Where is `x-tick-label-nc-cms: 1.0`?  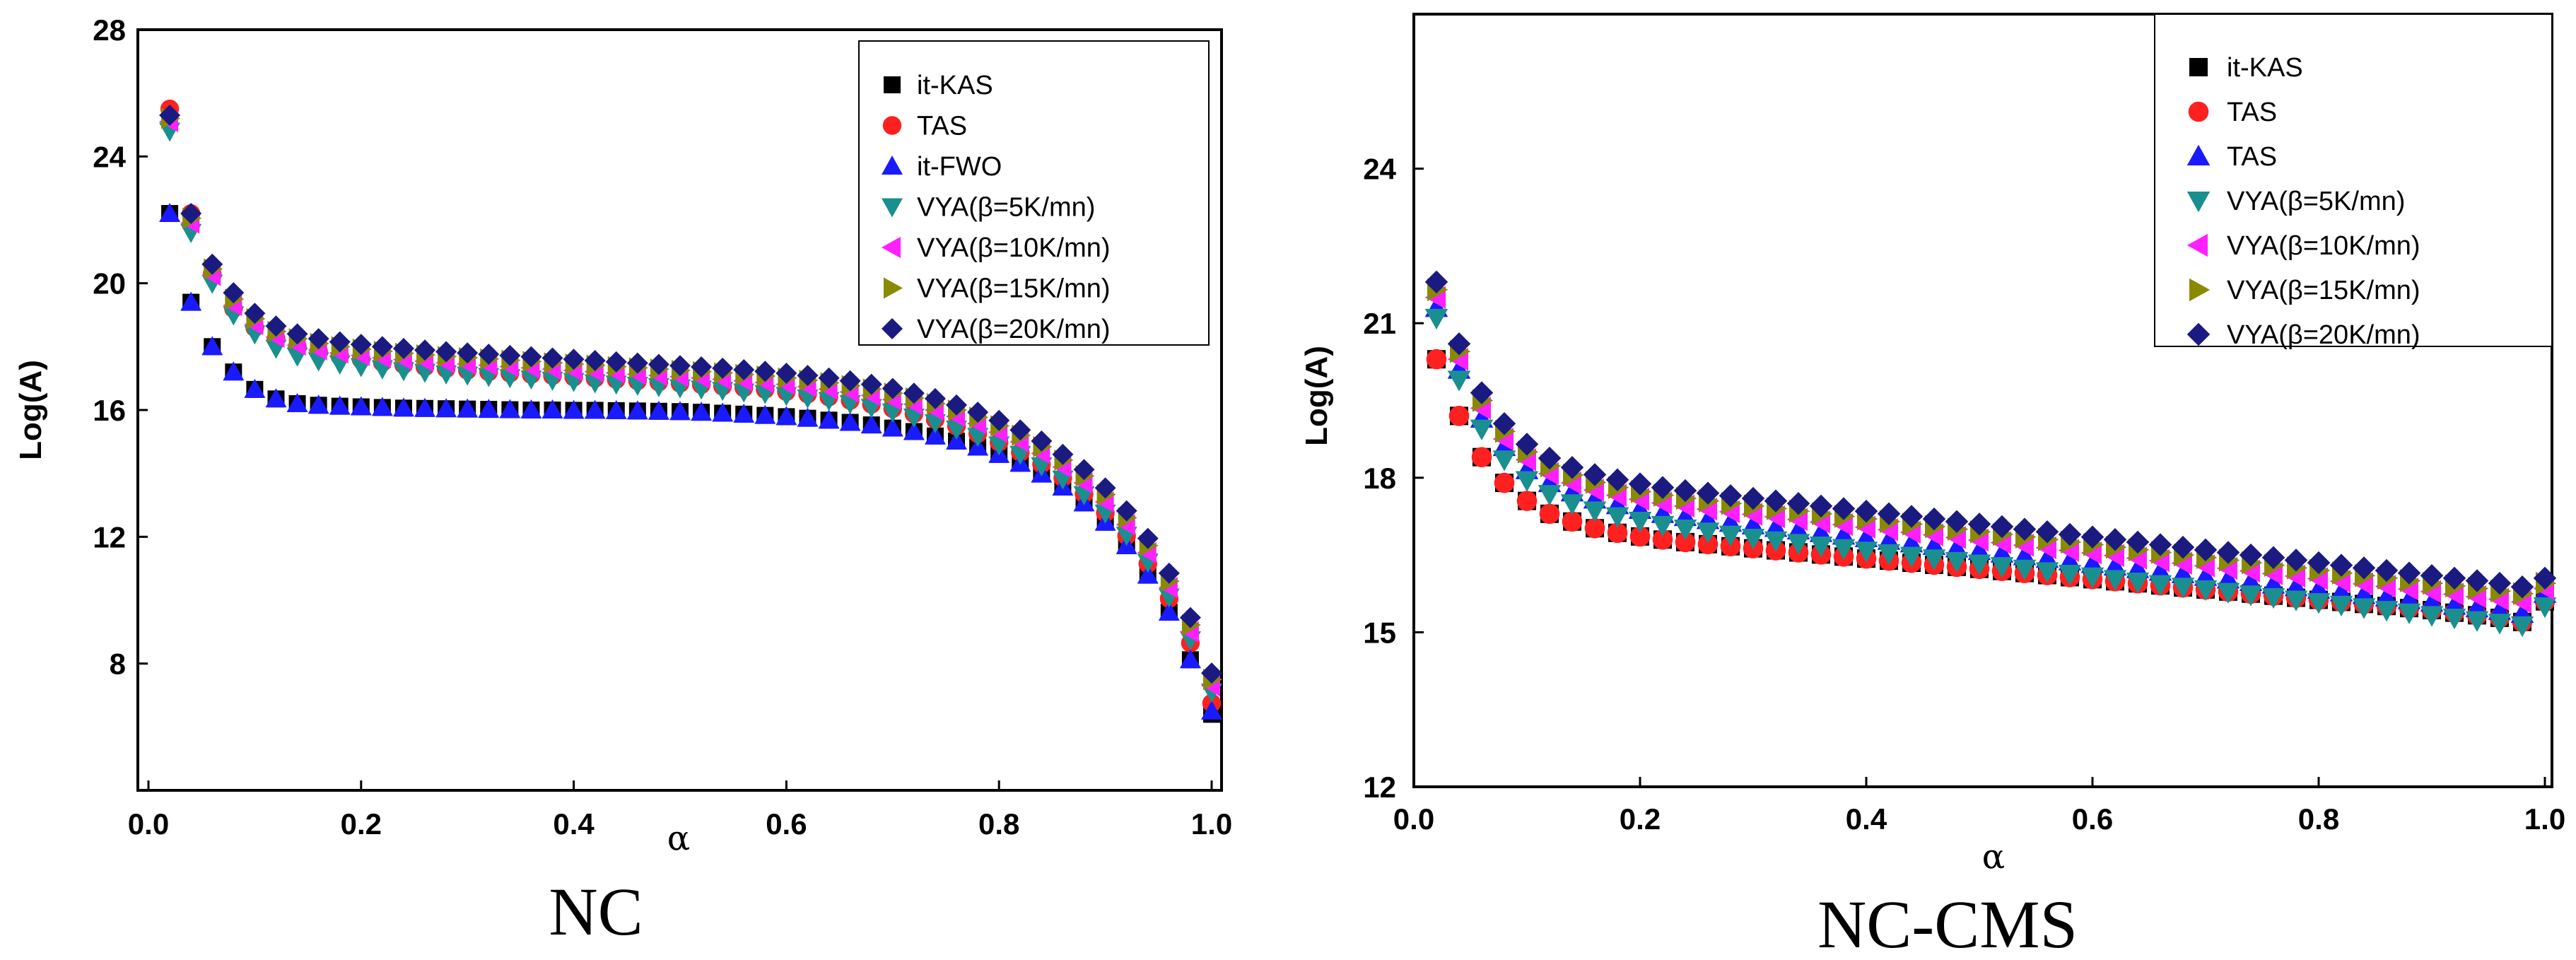 x-tick-label-nc-cms: 1.0 is located at coordinates (2545, 819).